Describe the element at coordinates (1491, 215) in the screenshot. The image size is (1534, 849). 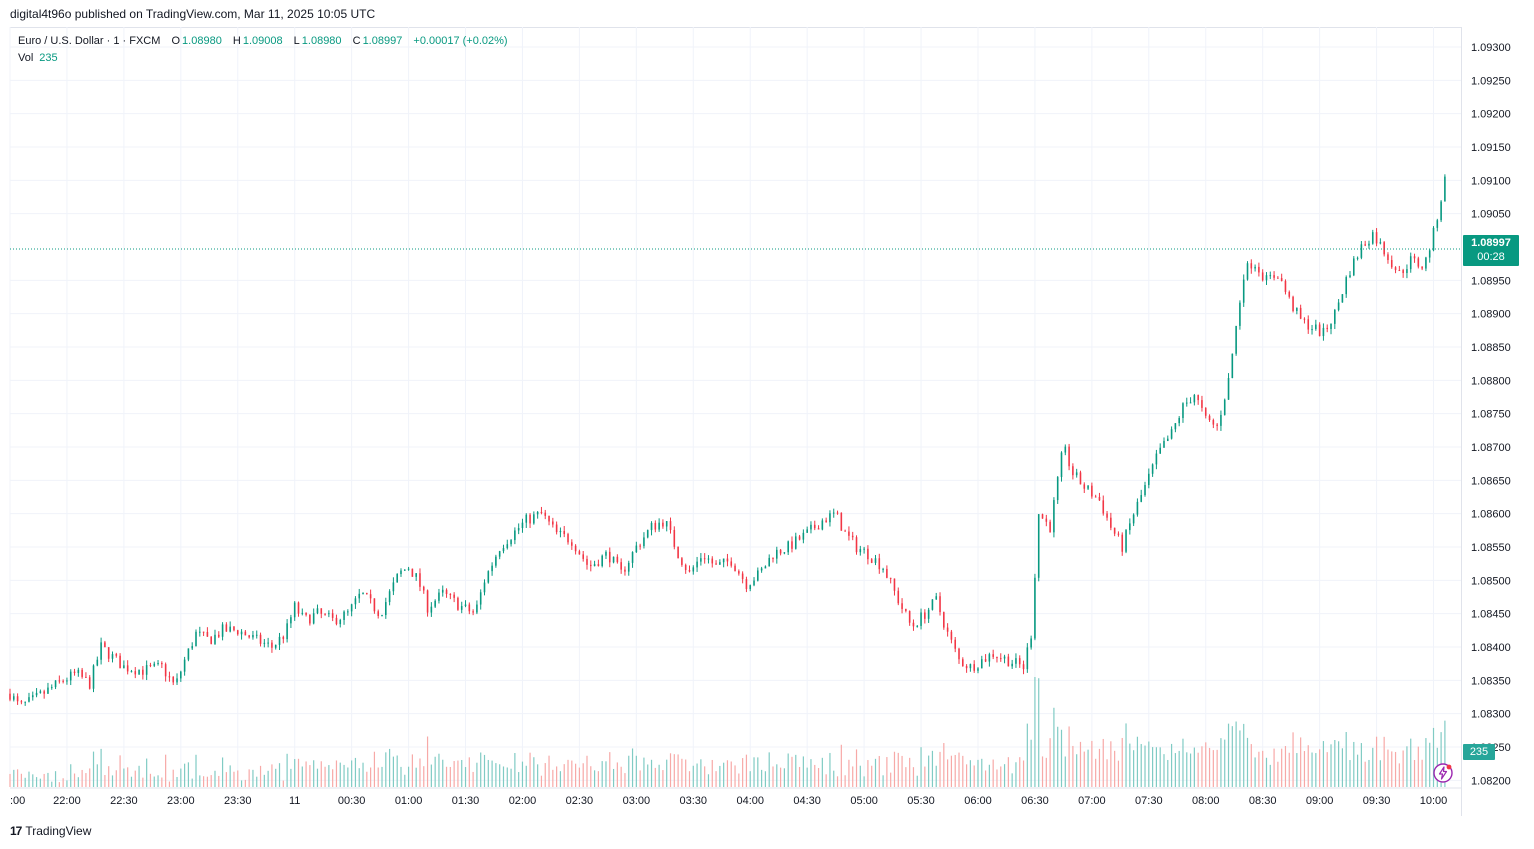
I see `price-tick-label: 1.09050` at that location.